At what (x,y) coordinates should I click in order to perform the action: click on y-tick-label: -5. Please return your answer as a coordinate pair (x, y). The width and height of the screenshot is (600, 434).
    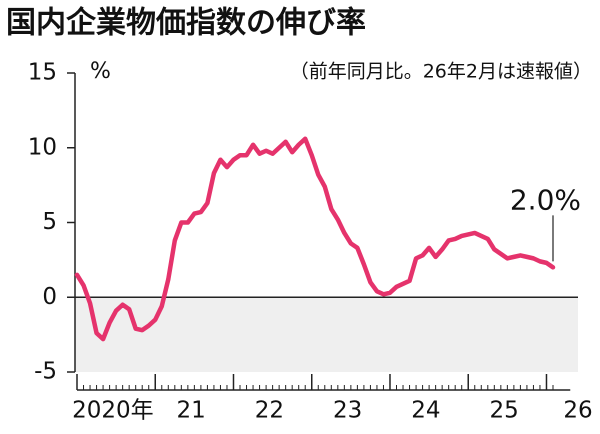
    Looking at the image, I should click on (45, 372).